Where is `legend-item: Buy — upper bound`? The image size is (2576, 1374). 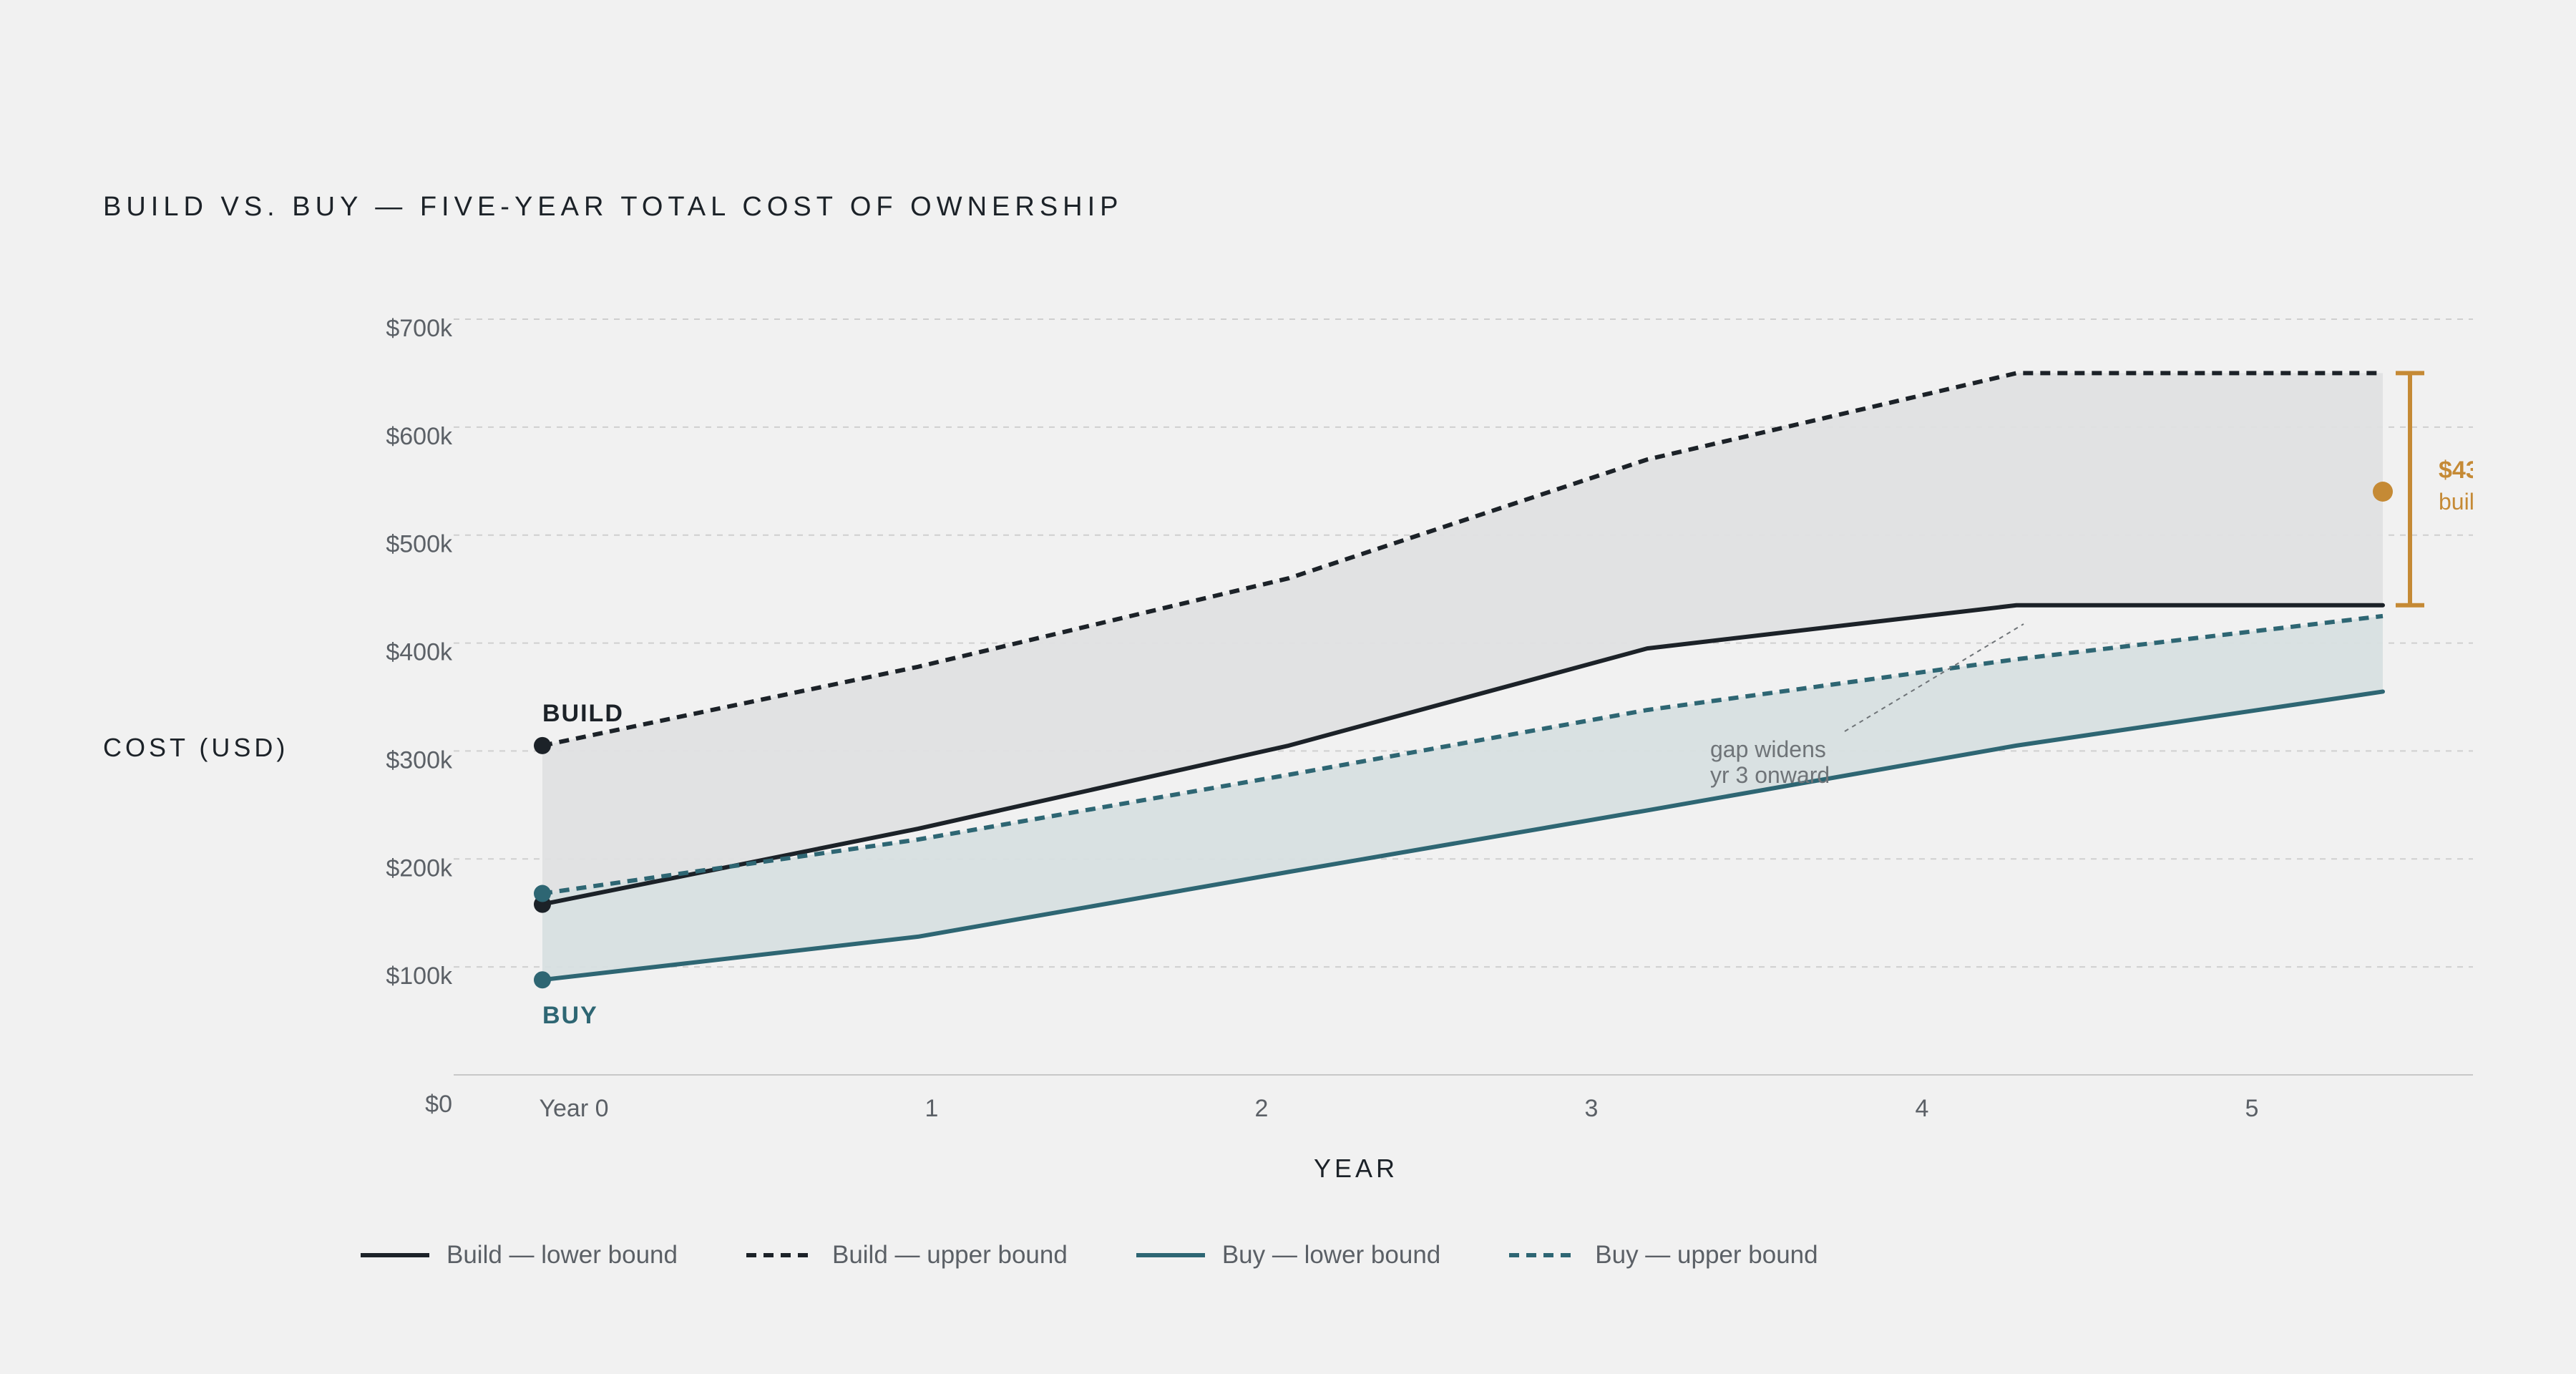
legend-item: Buy — upper bound is located at coordinates (1663, 1255).